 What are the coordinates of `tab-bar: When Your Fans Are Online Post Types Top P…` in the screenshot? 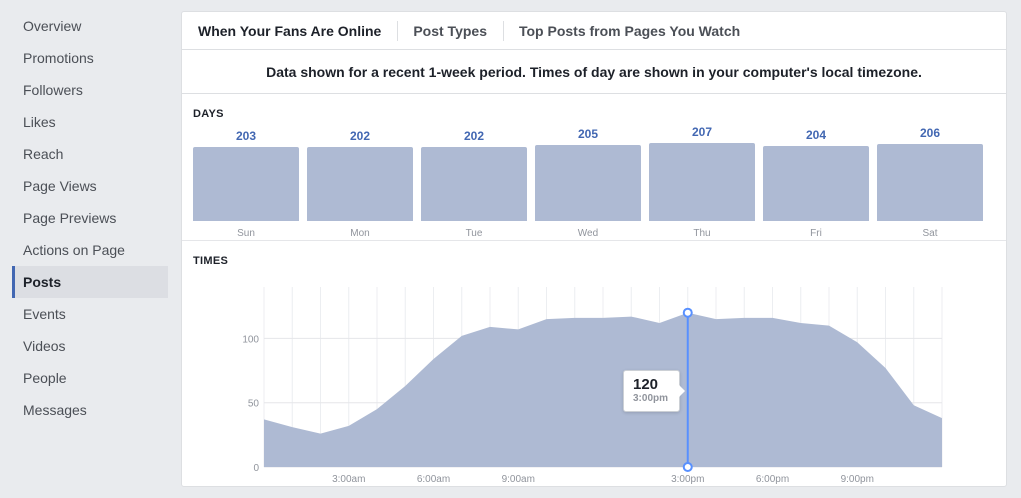 It's located at (594, 31).